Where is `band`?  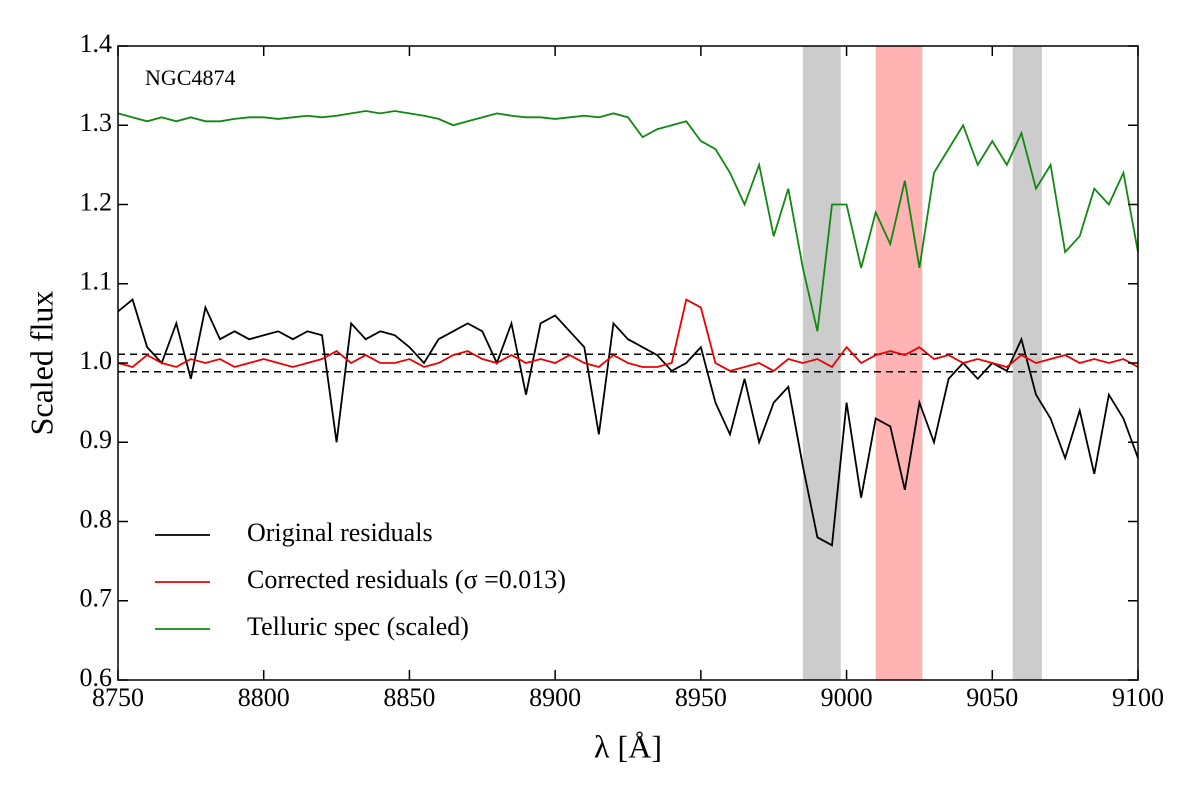
band is located at coordinates (899, 363).